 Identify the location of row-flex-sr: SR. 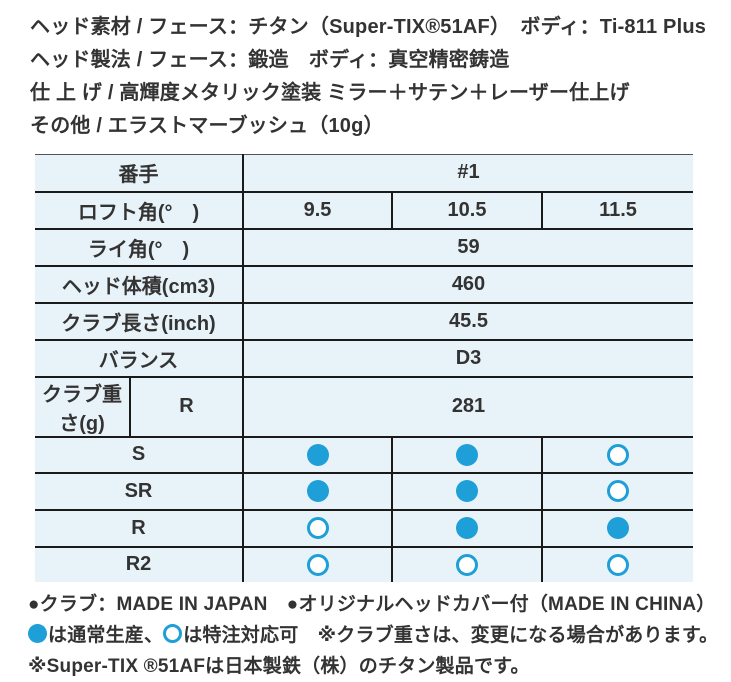
(364, 491).